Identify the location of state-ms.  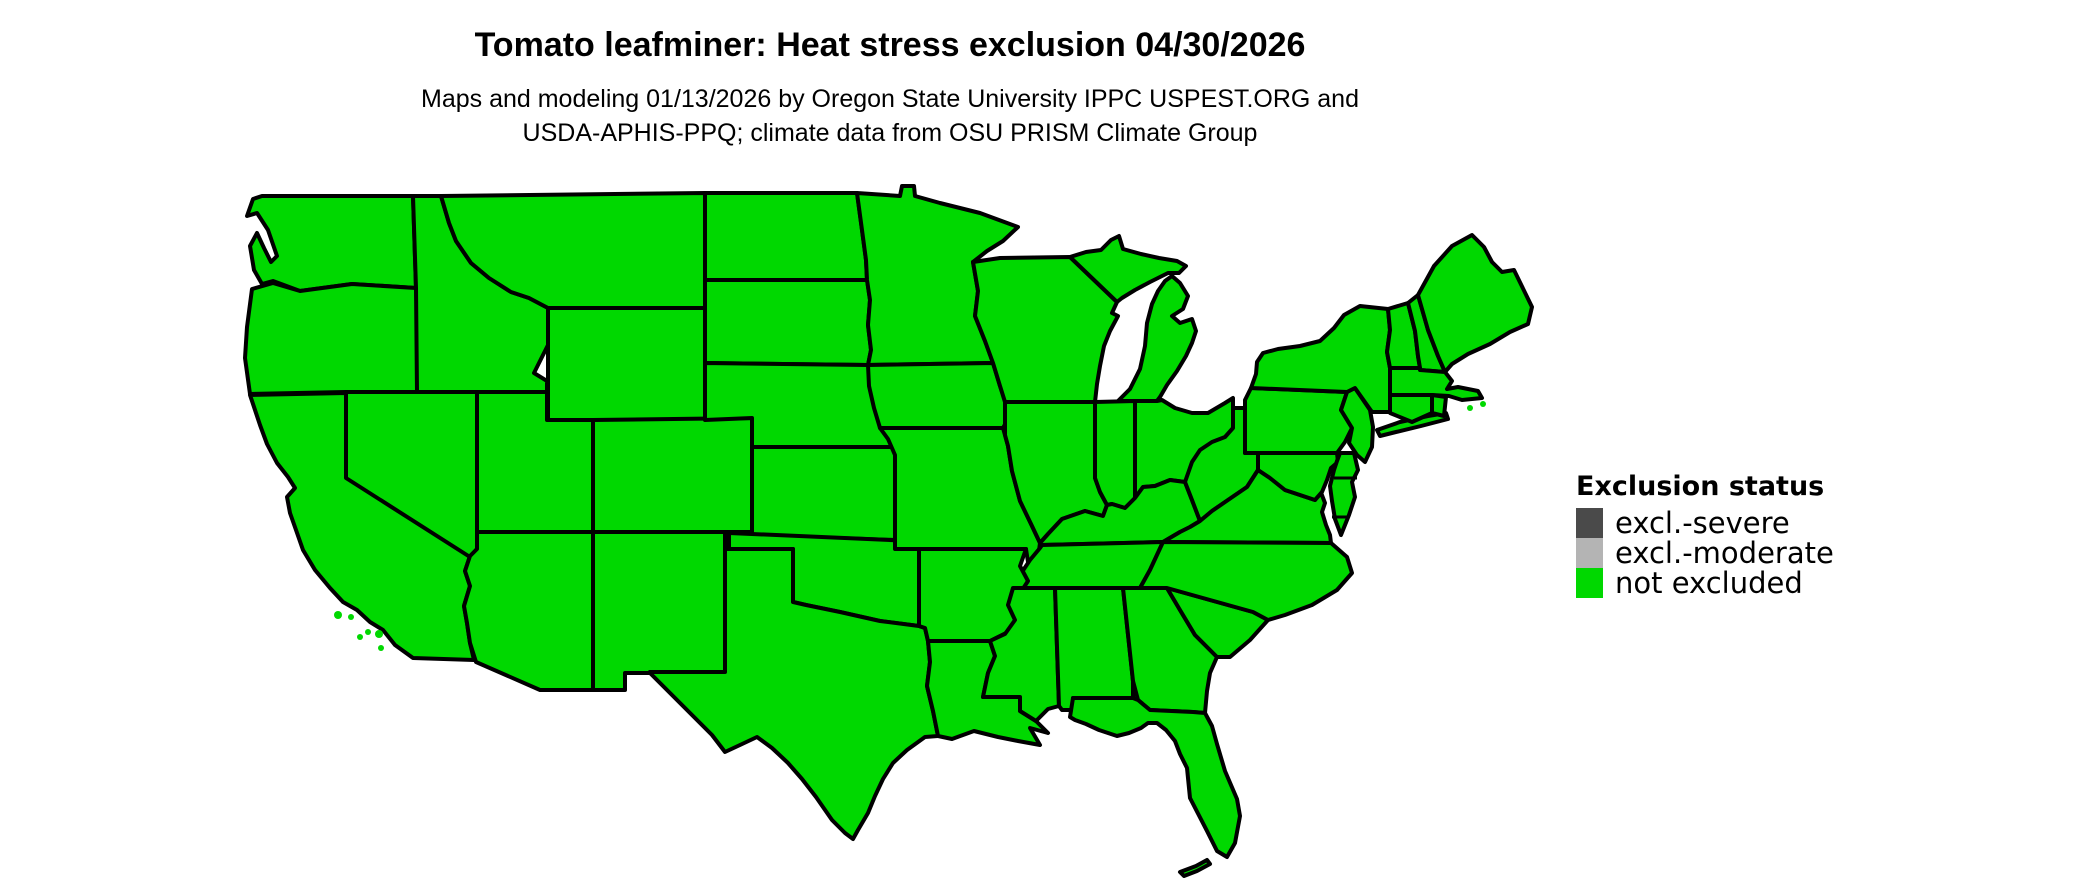
(1021, 654).